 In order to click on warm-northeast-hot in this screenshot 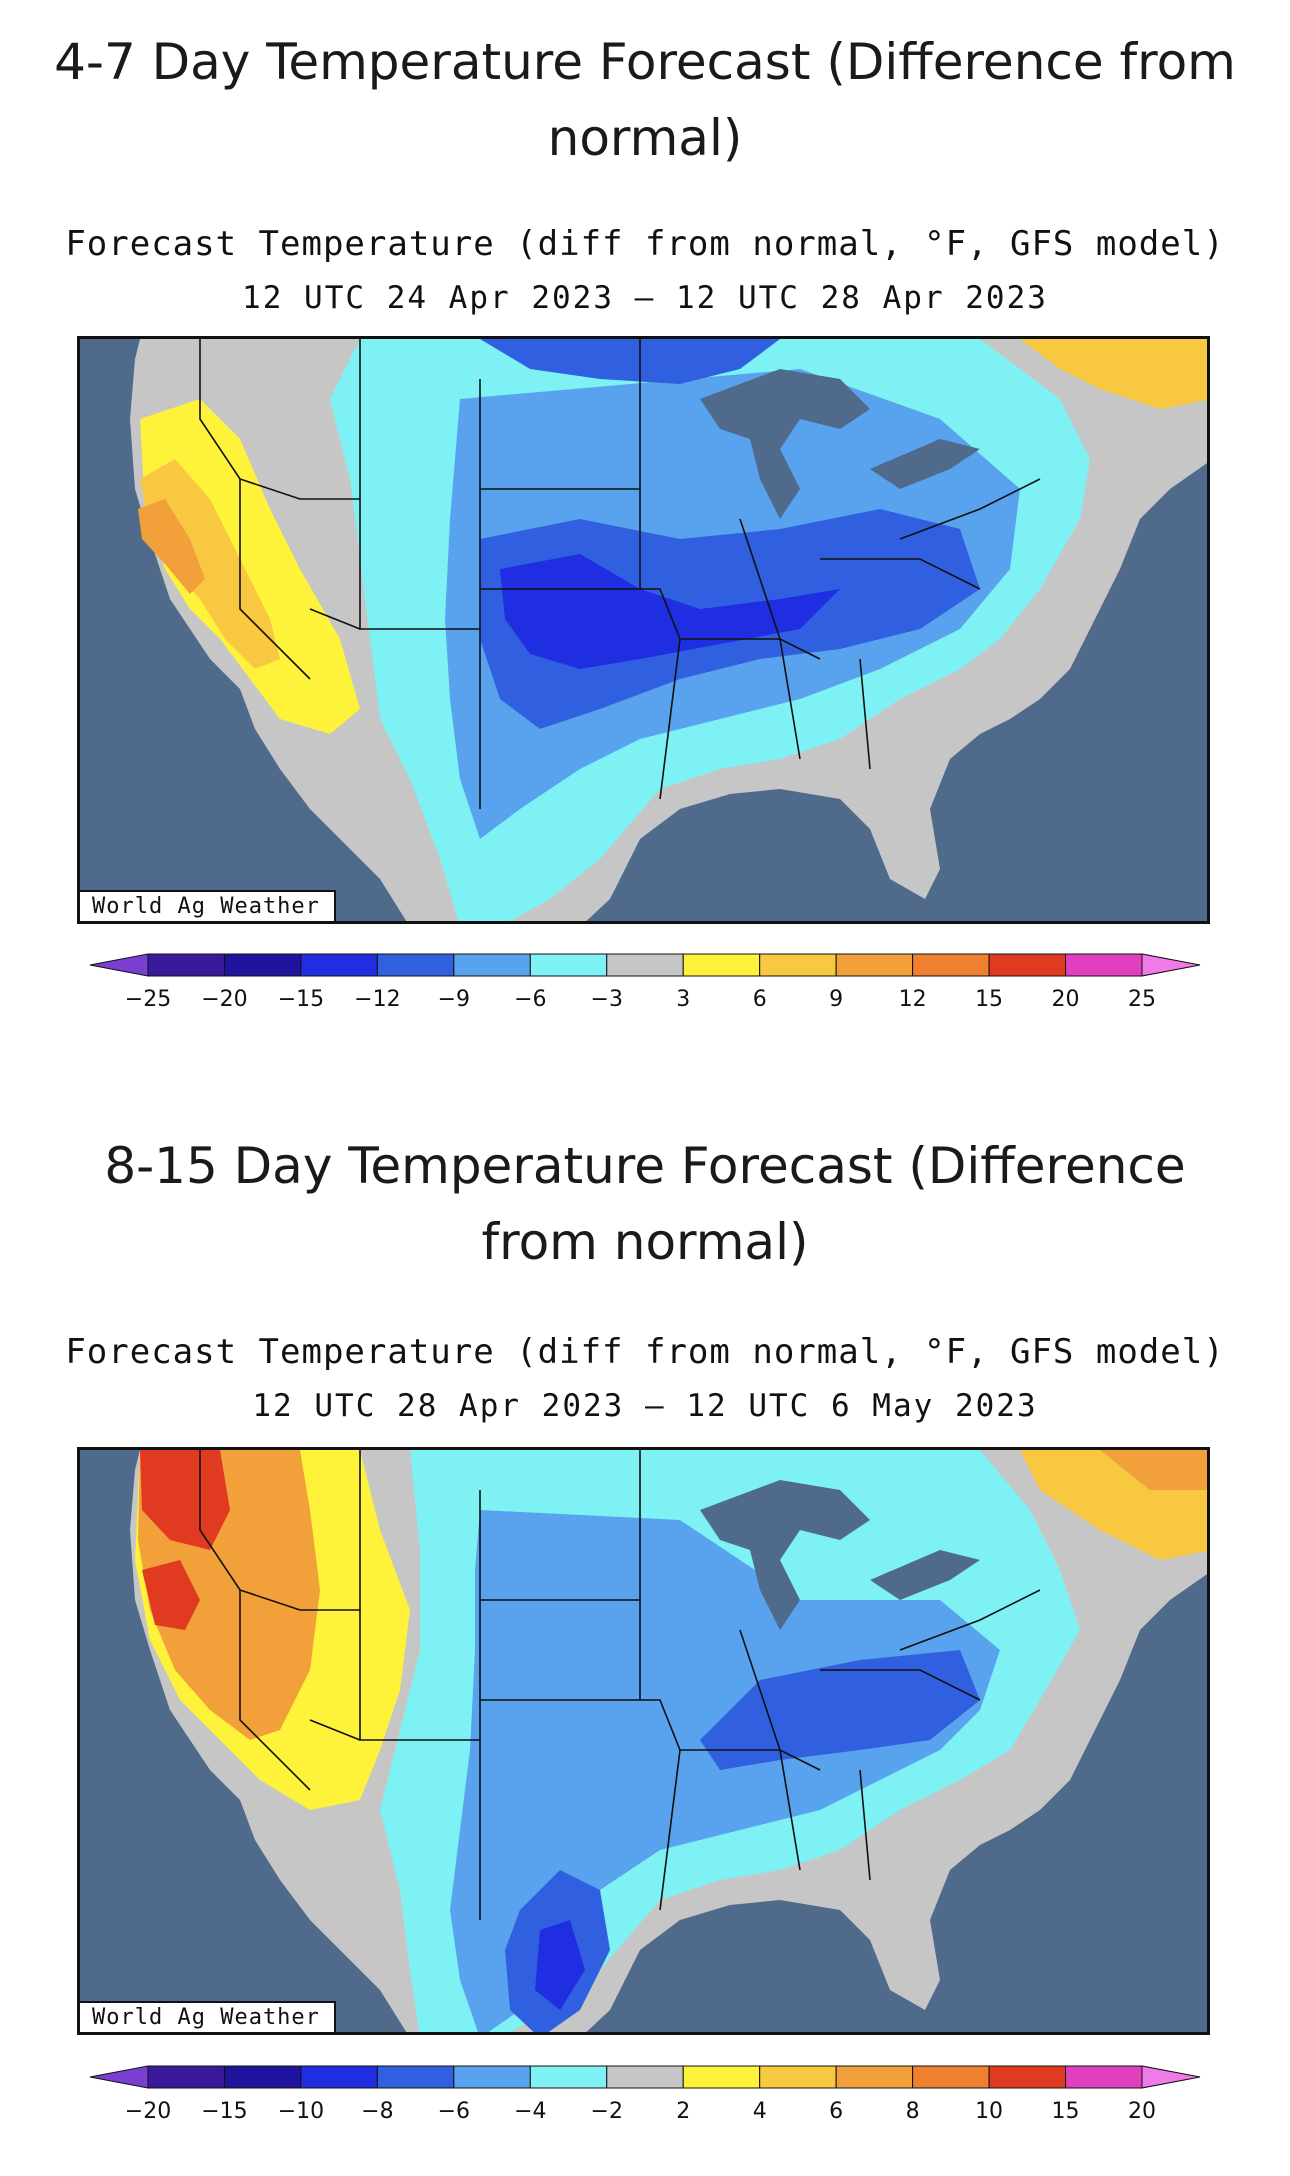, I will do `click(1153, 1470)`.